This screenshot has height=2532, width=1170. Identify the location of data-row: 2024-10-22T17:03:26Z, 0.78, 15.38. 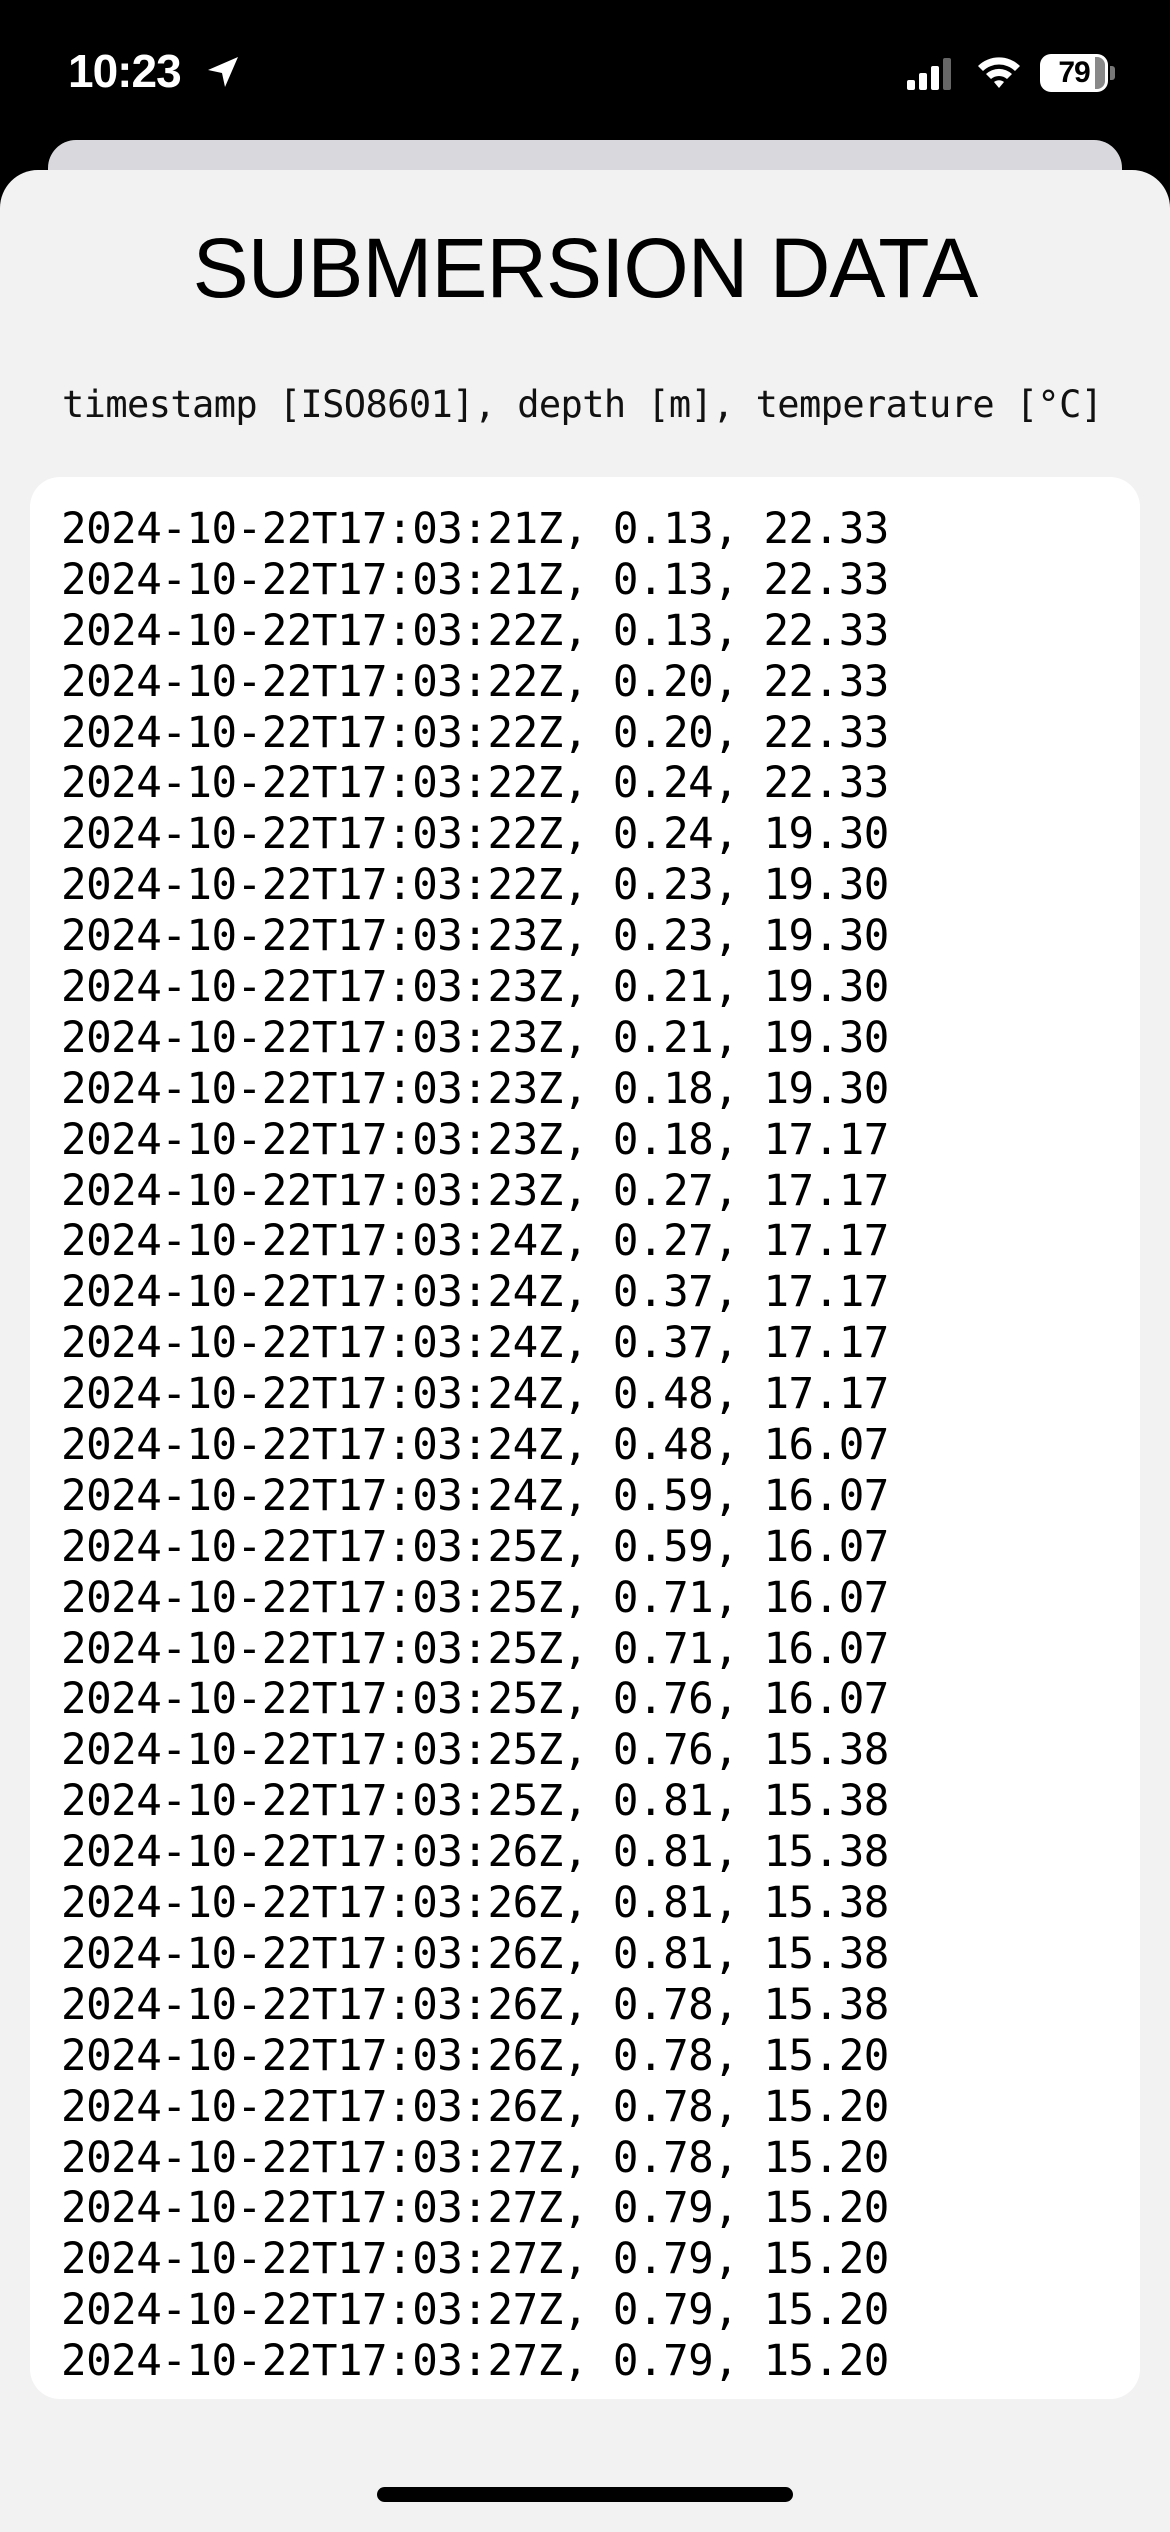
(475, 2005).